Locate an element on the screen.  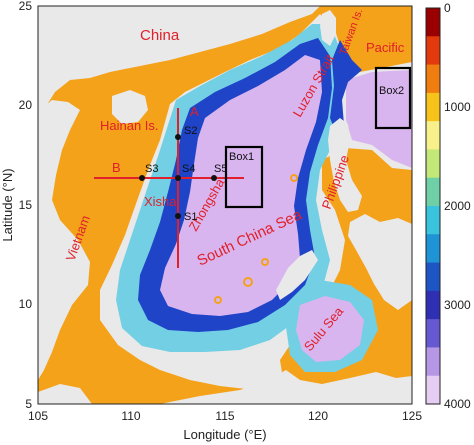
box1-label: Box1 is located at coordinates (241, 157).